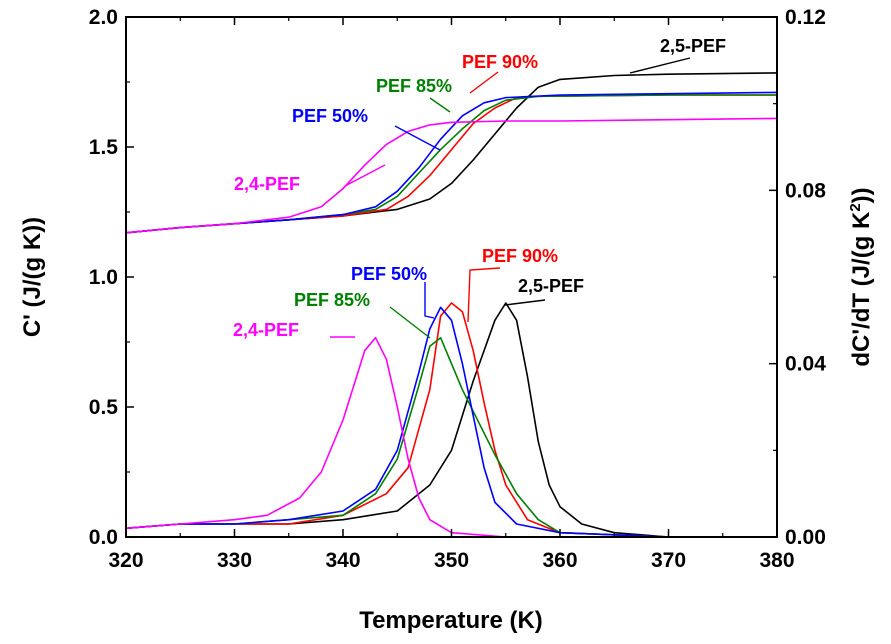 The height and width of the screenshot is (644, 891). What do you see at coordinates (103, 537) in the screenshot?
I see `left-y-tick-label: 0.0` at bounding box center [103, 537].